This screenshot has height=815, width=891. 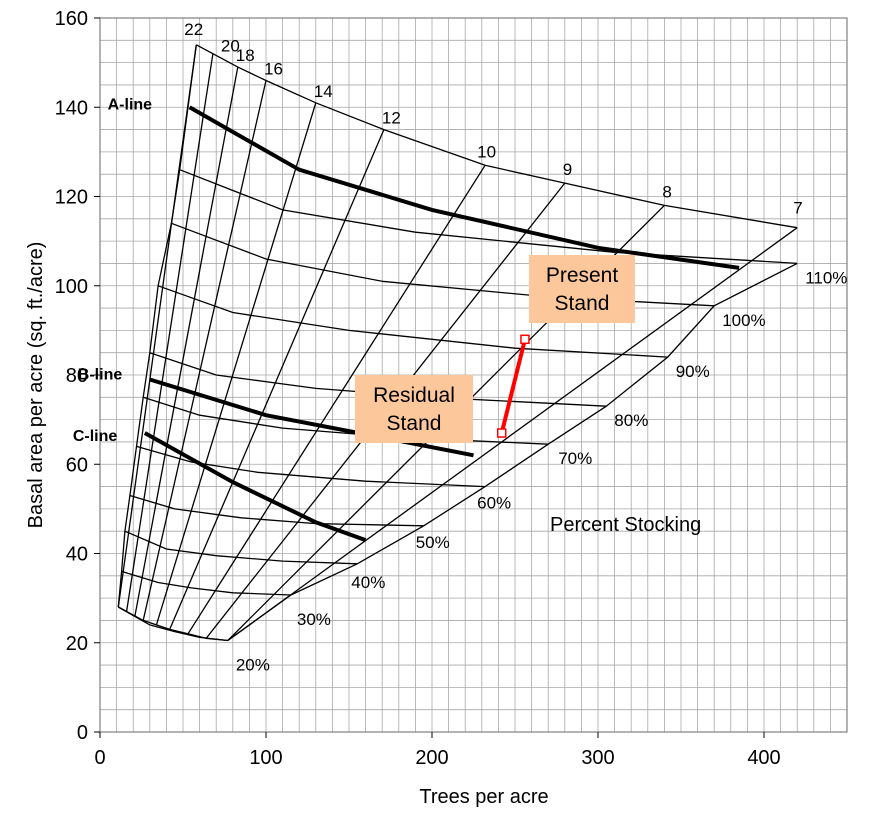 I want to click on x-tick-label: 100, so click(x=265, y=758).